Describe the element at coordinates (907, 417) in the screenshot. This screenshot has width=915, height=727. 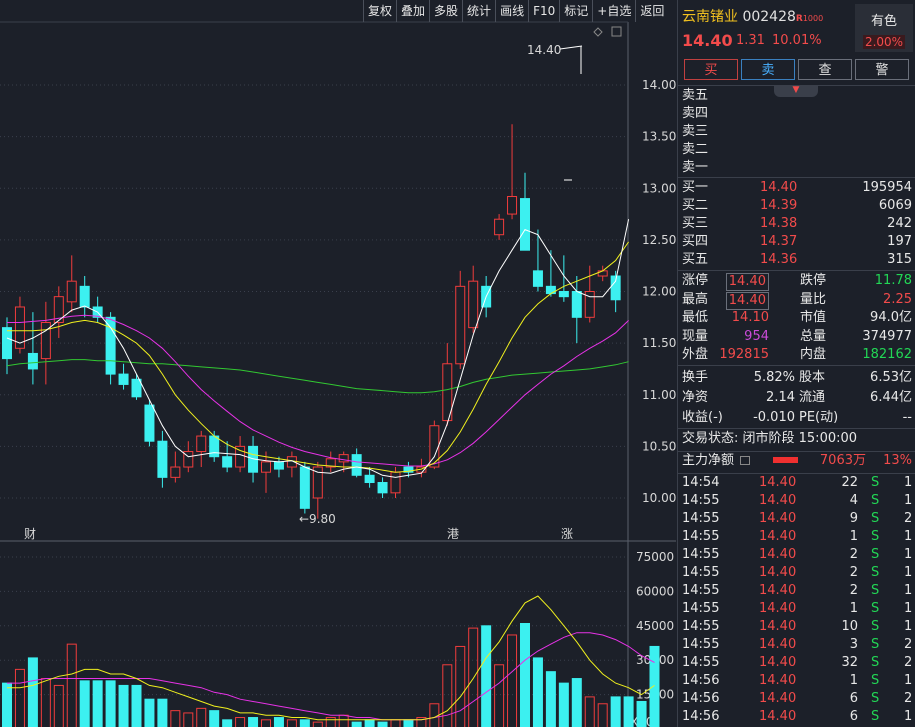
I see `stat-value: --` at that location.